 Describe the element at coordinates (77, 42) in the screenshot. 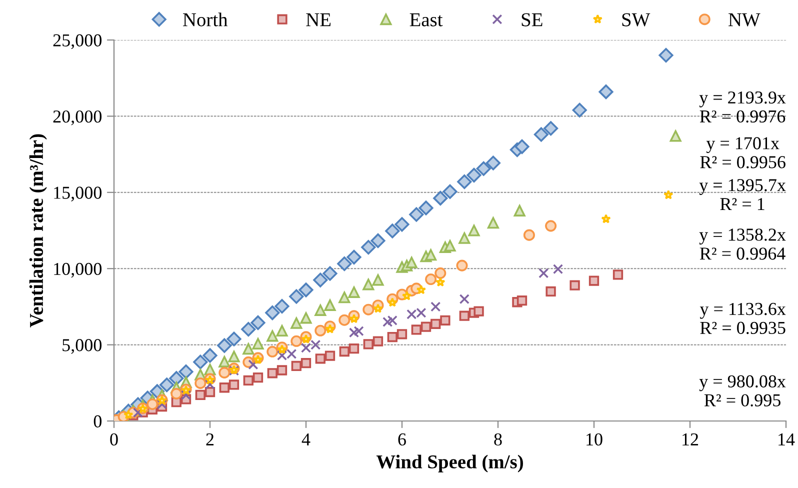

I see `y-tick-label: 25,000` at that location.